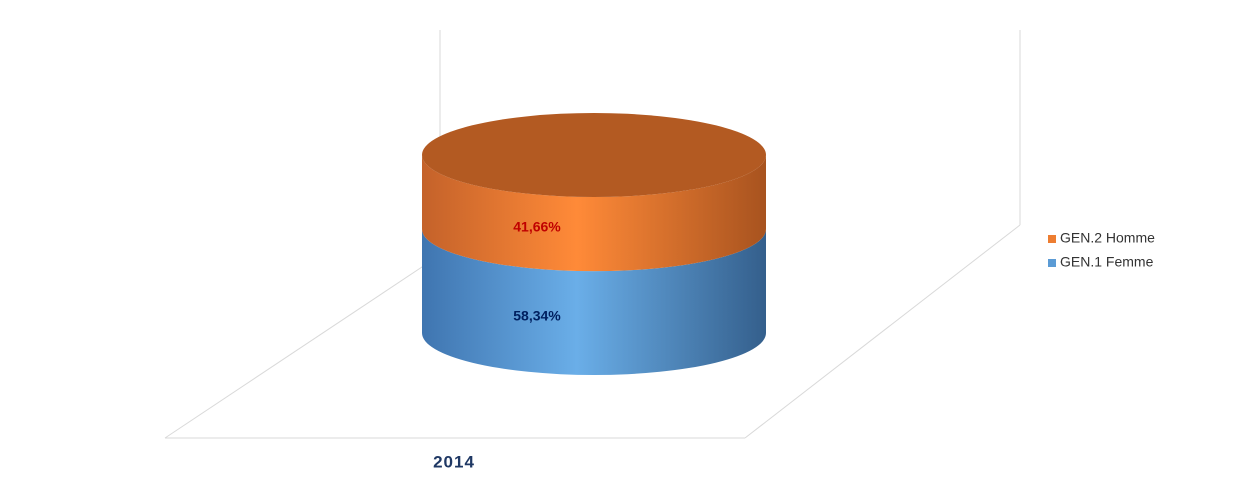 The width and height of the screenshot is (1243, 503). I want to click on legend-label: GEN.1 Femme, so click(1107, 262).